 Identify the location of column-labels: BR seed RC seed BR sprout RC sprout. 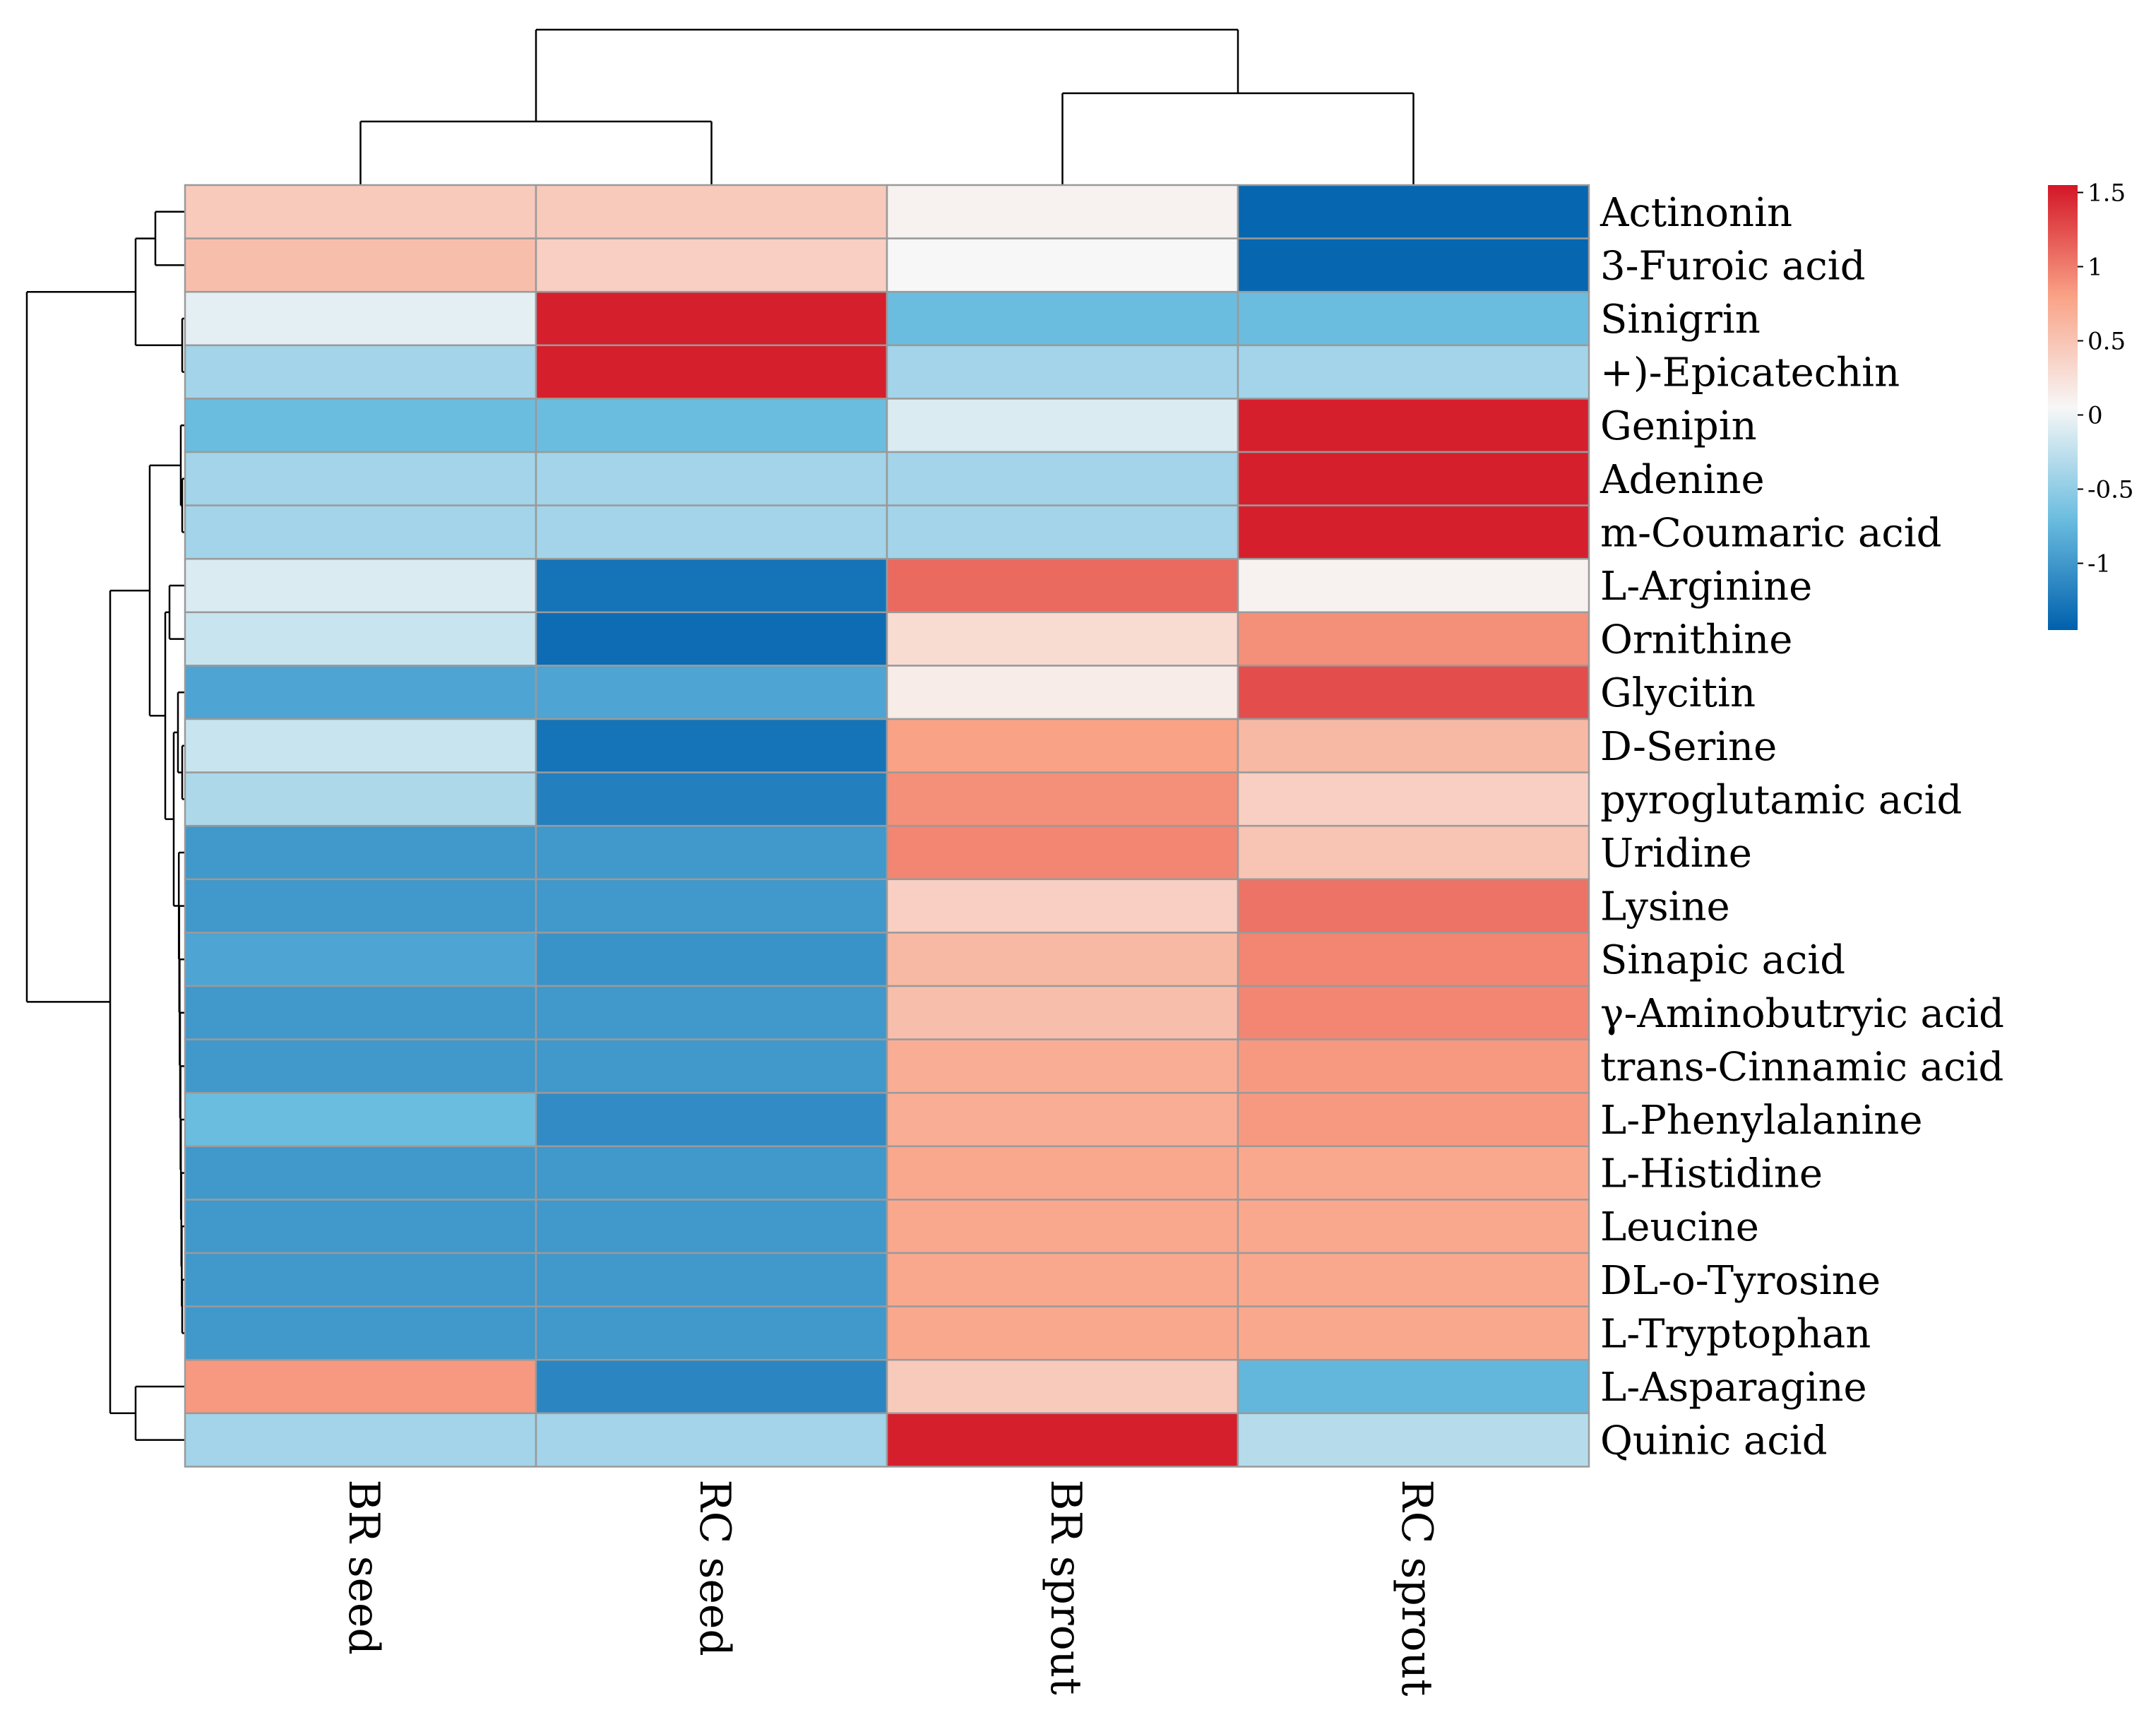
(890, 1587).